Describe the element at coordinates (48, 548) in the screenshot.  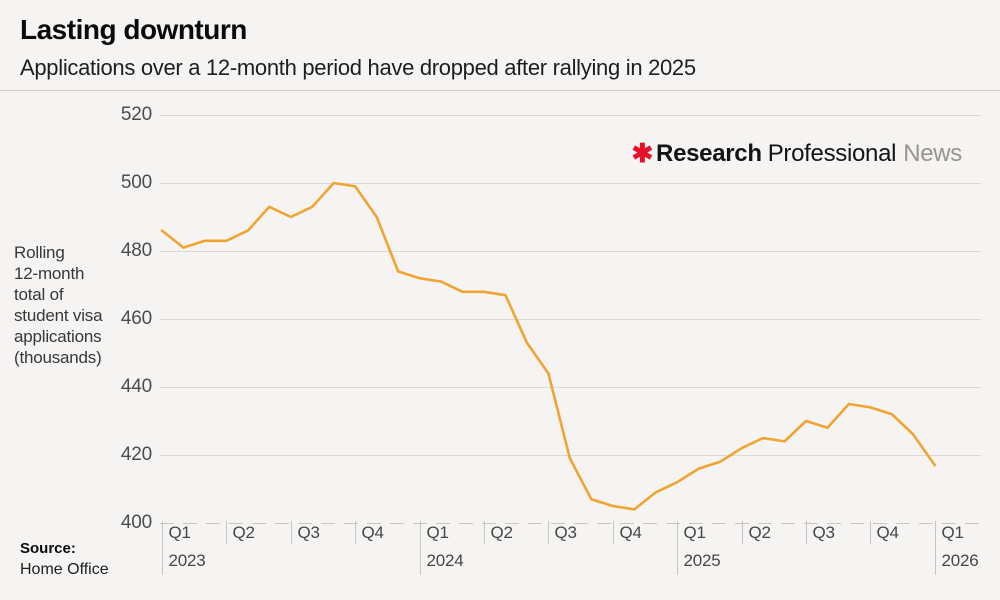
I see `source-label: Source:` at that location.